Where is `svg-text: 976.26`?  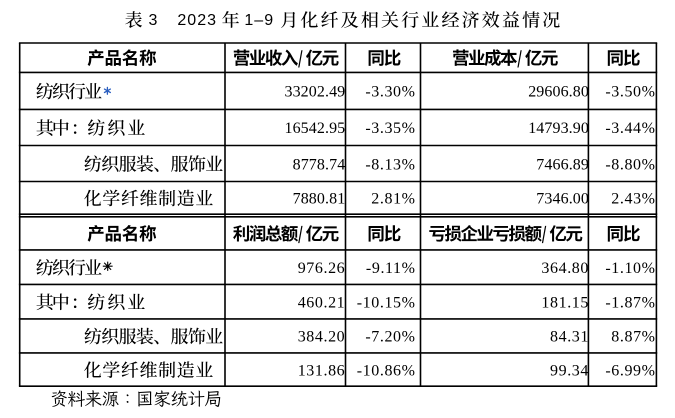
svg-text: 976.26 is located at coordinates (322, 268).